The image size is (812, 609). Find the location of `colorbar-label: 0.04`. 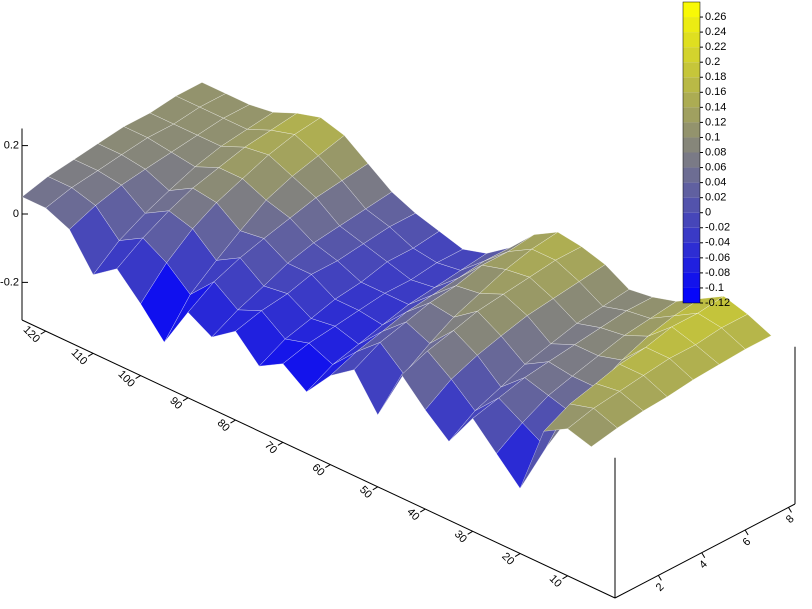

colorbar-label: 0.04 is located at coordinates (715, 183).